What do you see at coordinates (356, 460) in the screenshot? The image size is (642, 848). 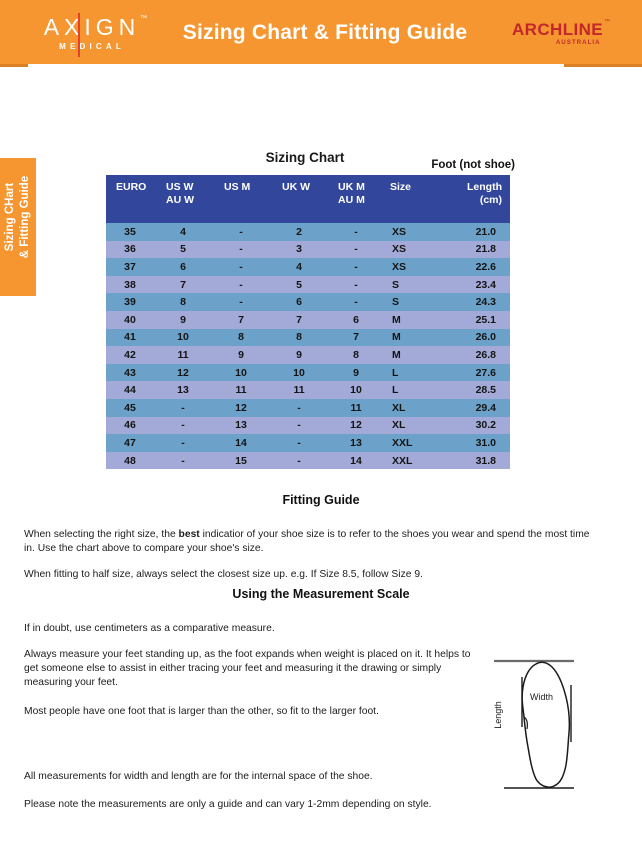 I see `cell-uk-men: 14` at bounding box center [356, 460].